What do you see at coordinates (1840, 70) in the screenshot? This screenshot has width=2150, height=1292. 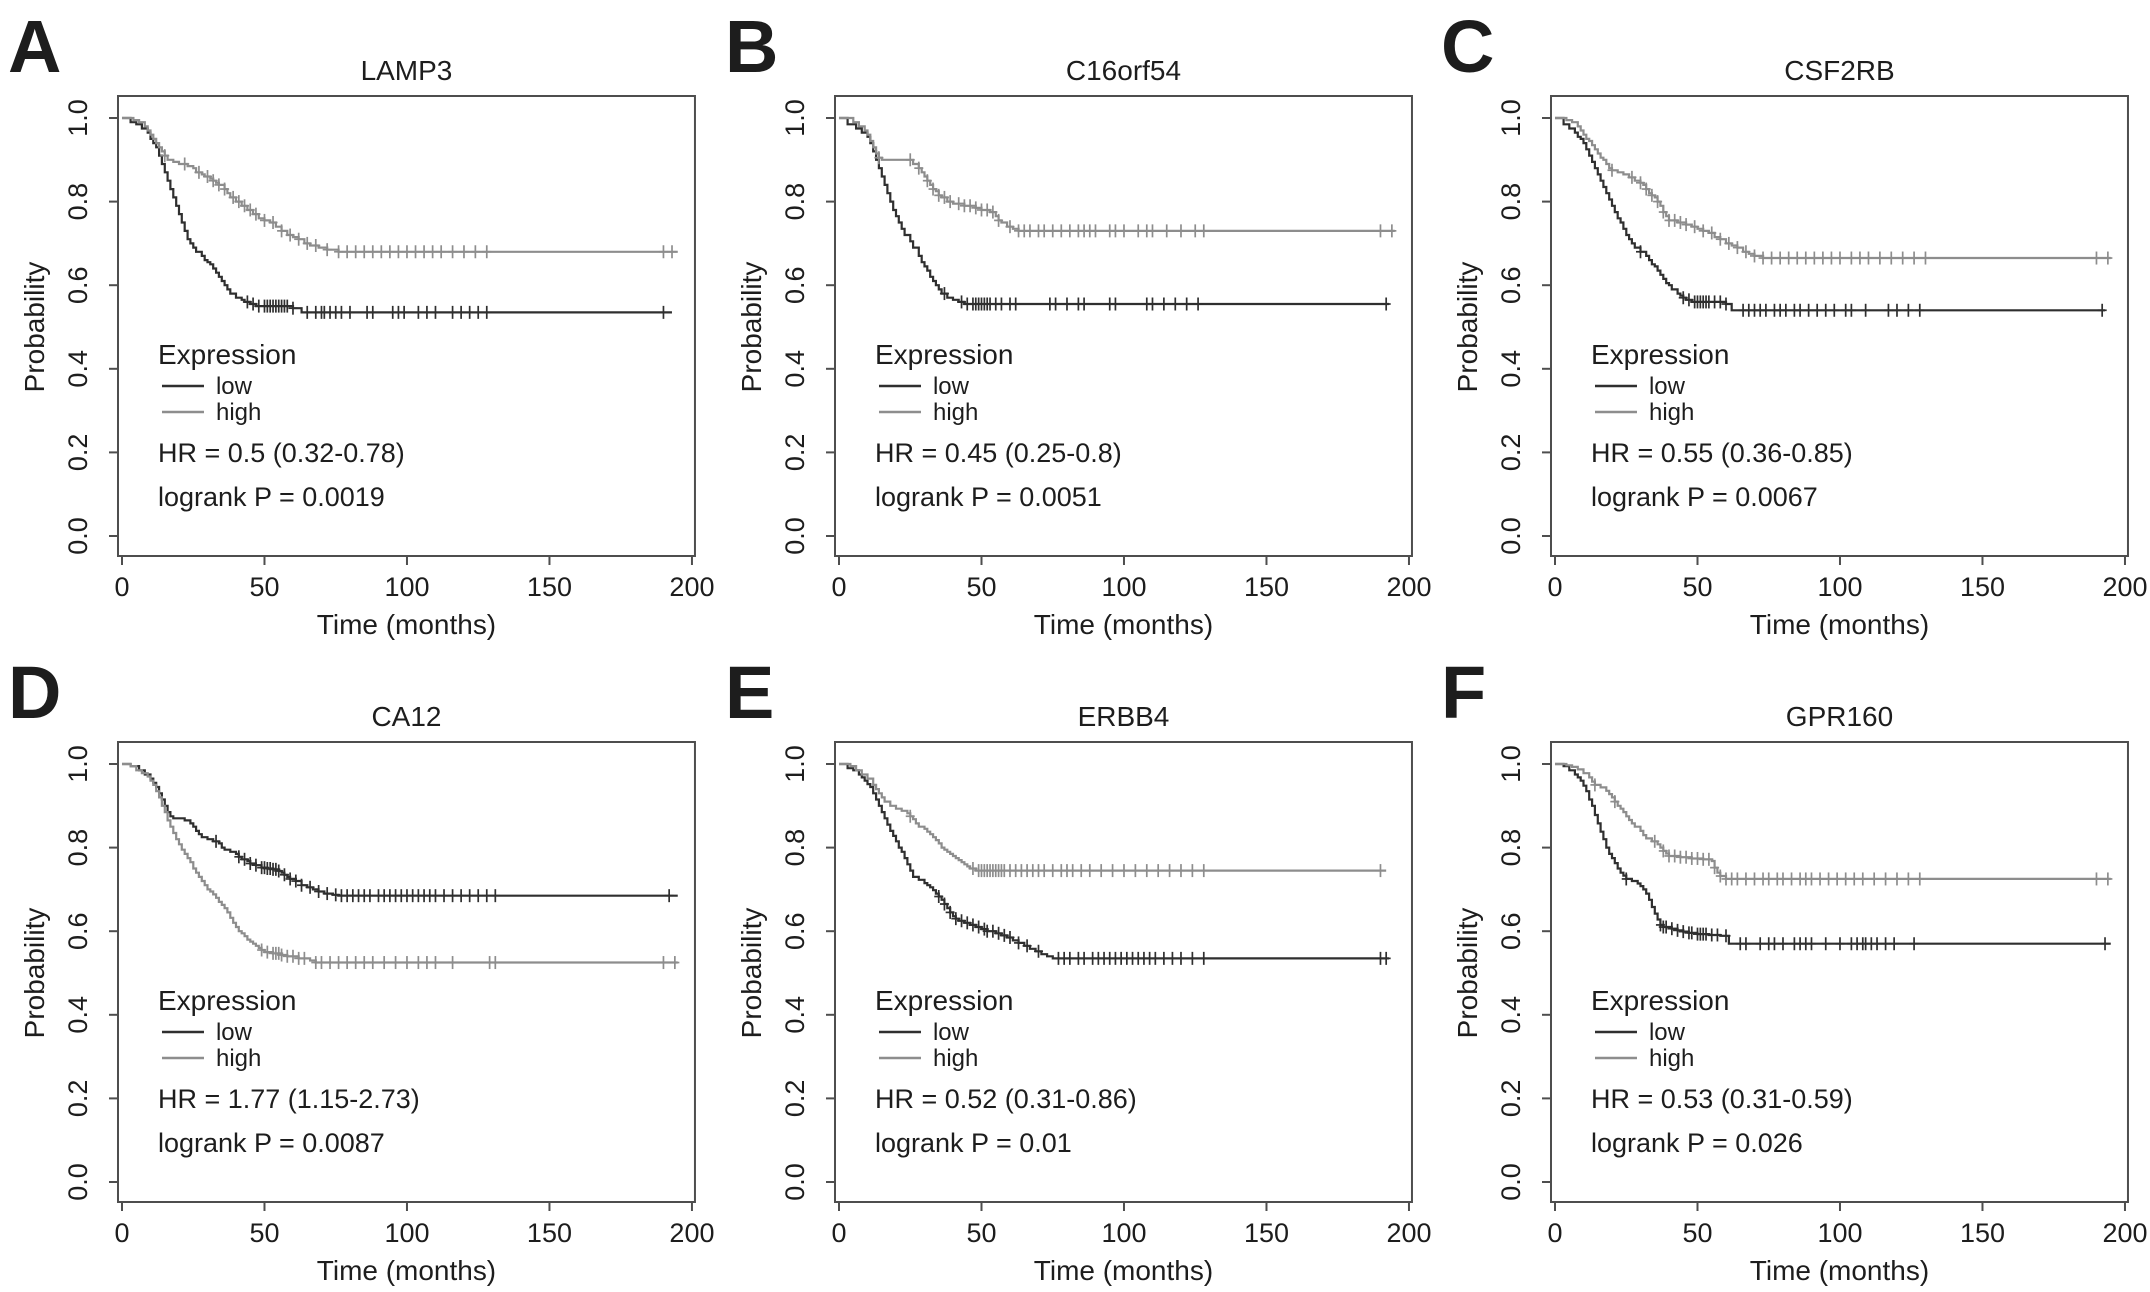 I see `panel-title: CSF2RB` at bounding box center [1840, 70].